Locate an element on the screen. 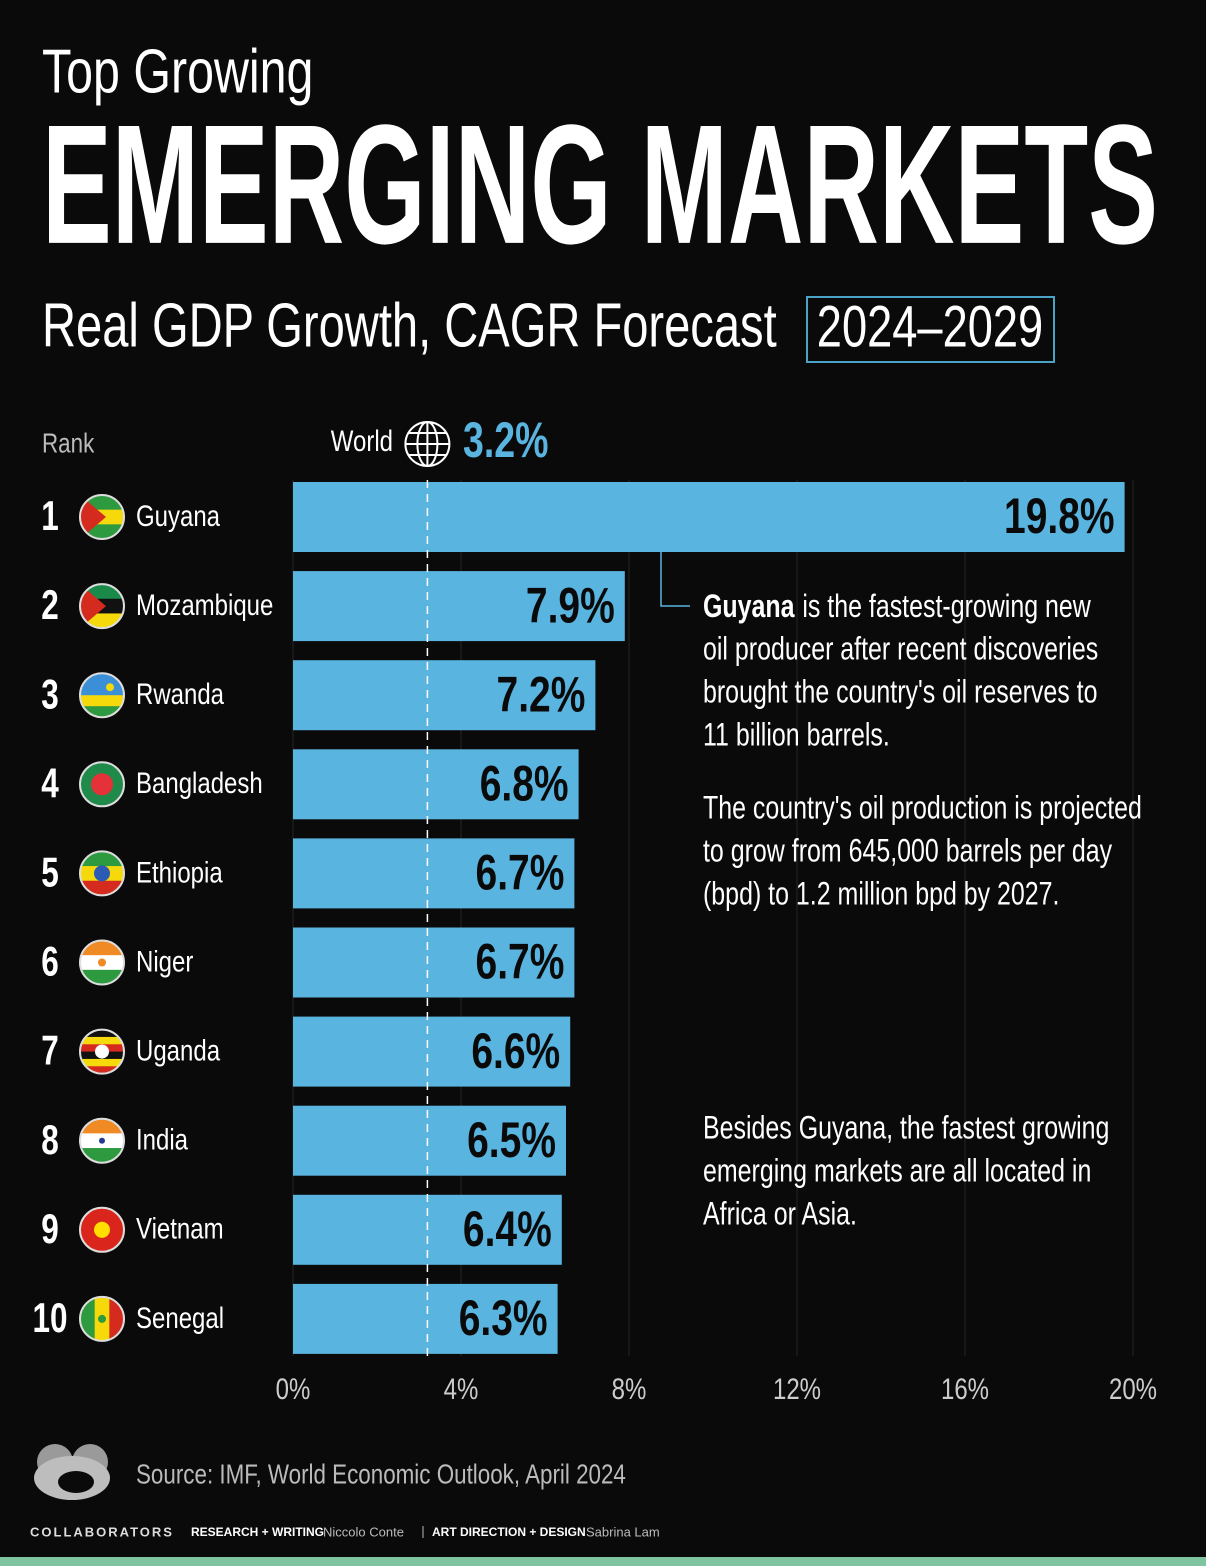 The width and height of the screenshot is (1206, 1566). rank: 3 is located at coordinates (50, 694).